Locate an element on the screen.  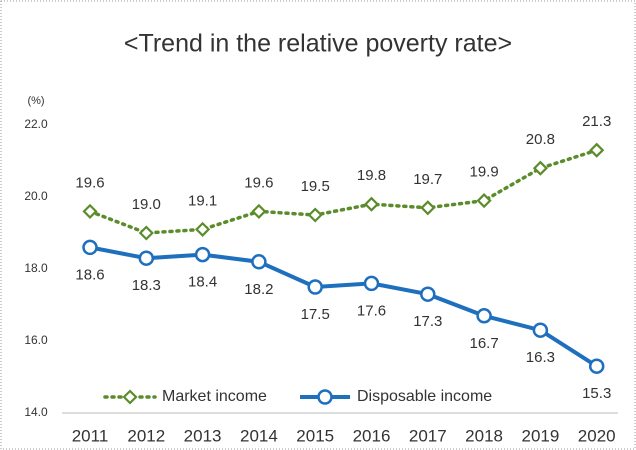
y-tick-label: 20.0 is located at coordinates (36, 196).